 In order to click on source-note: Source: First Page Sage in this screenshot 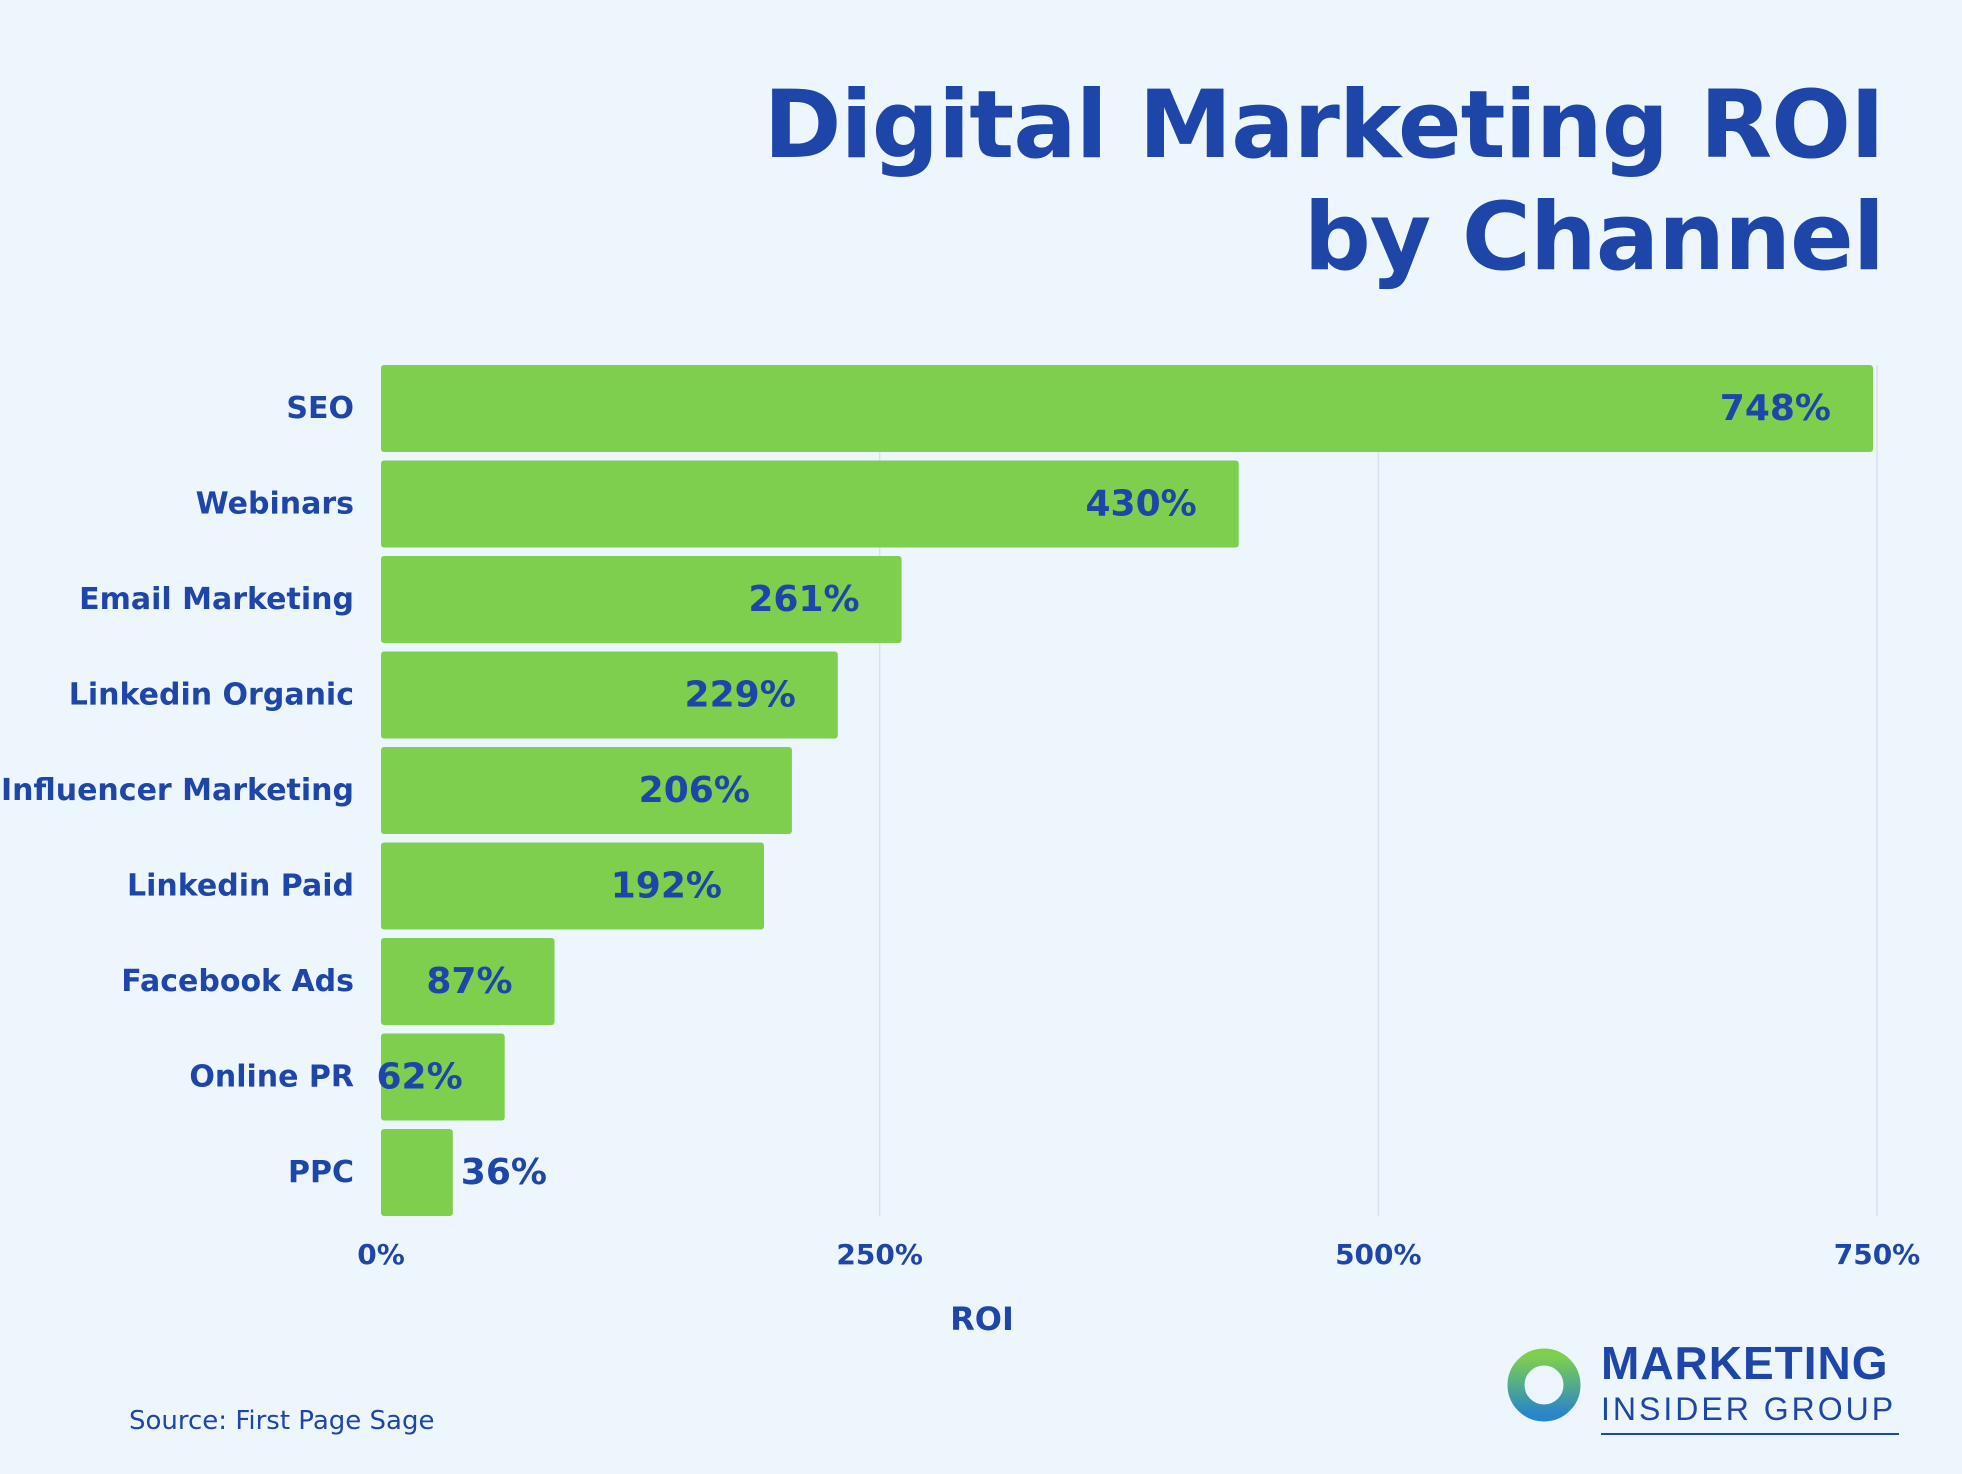, I will do `click(282, 1421)`.